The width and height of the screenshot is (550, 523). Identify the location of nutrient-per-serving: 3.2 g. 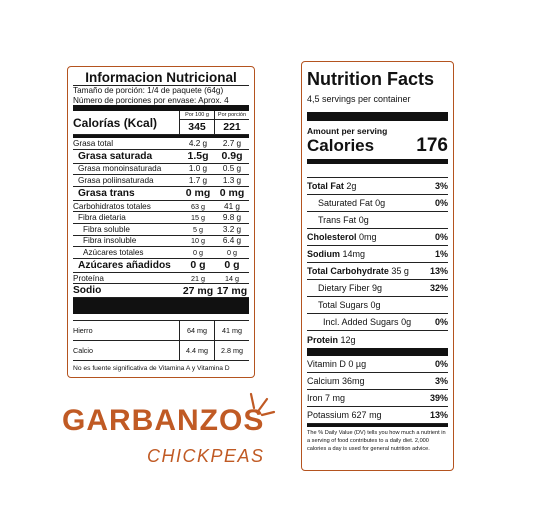
(232, 229).